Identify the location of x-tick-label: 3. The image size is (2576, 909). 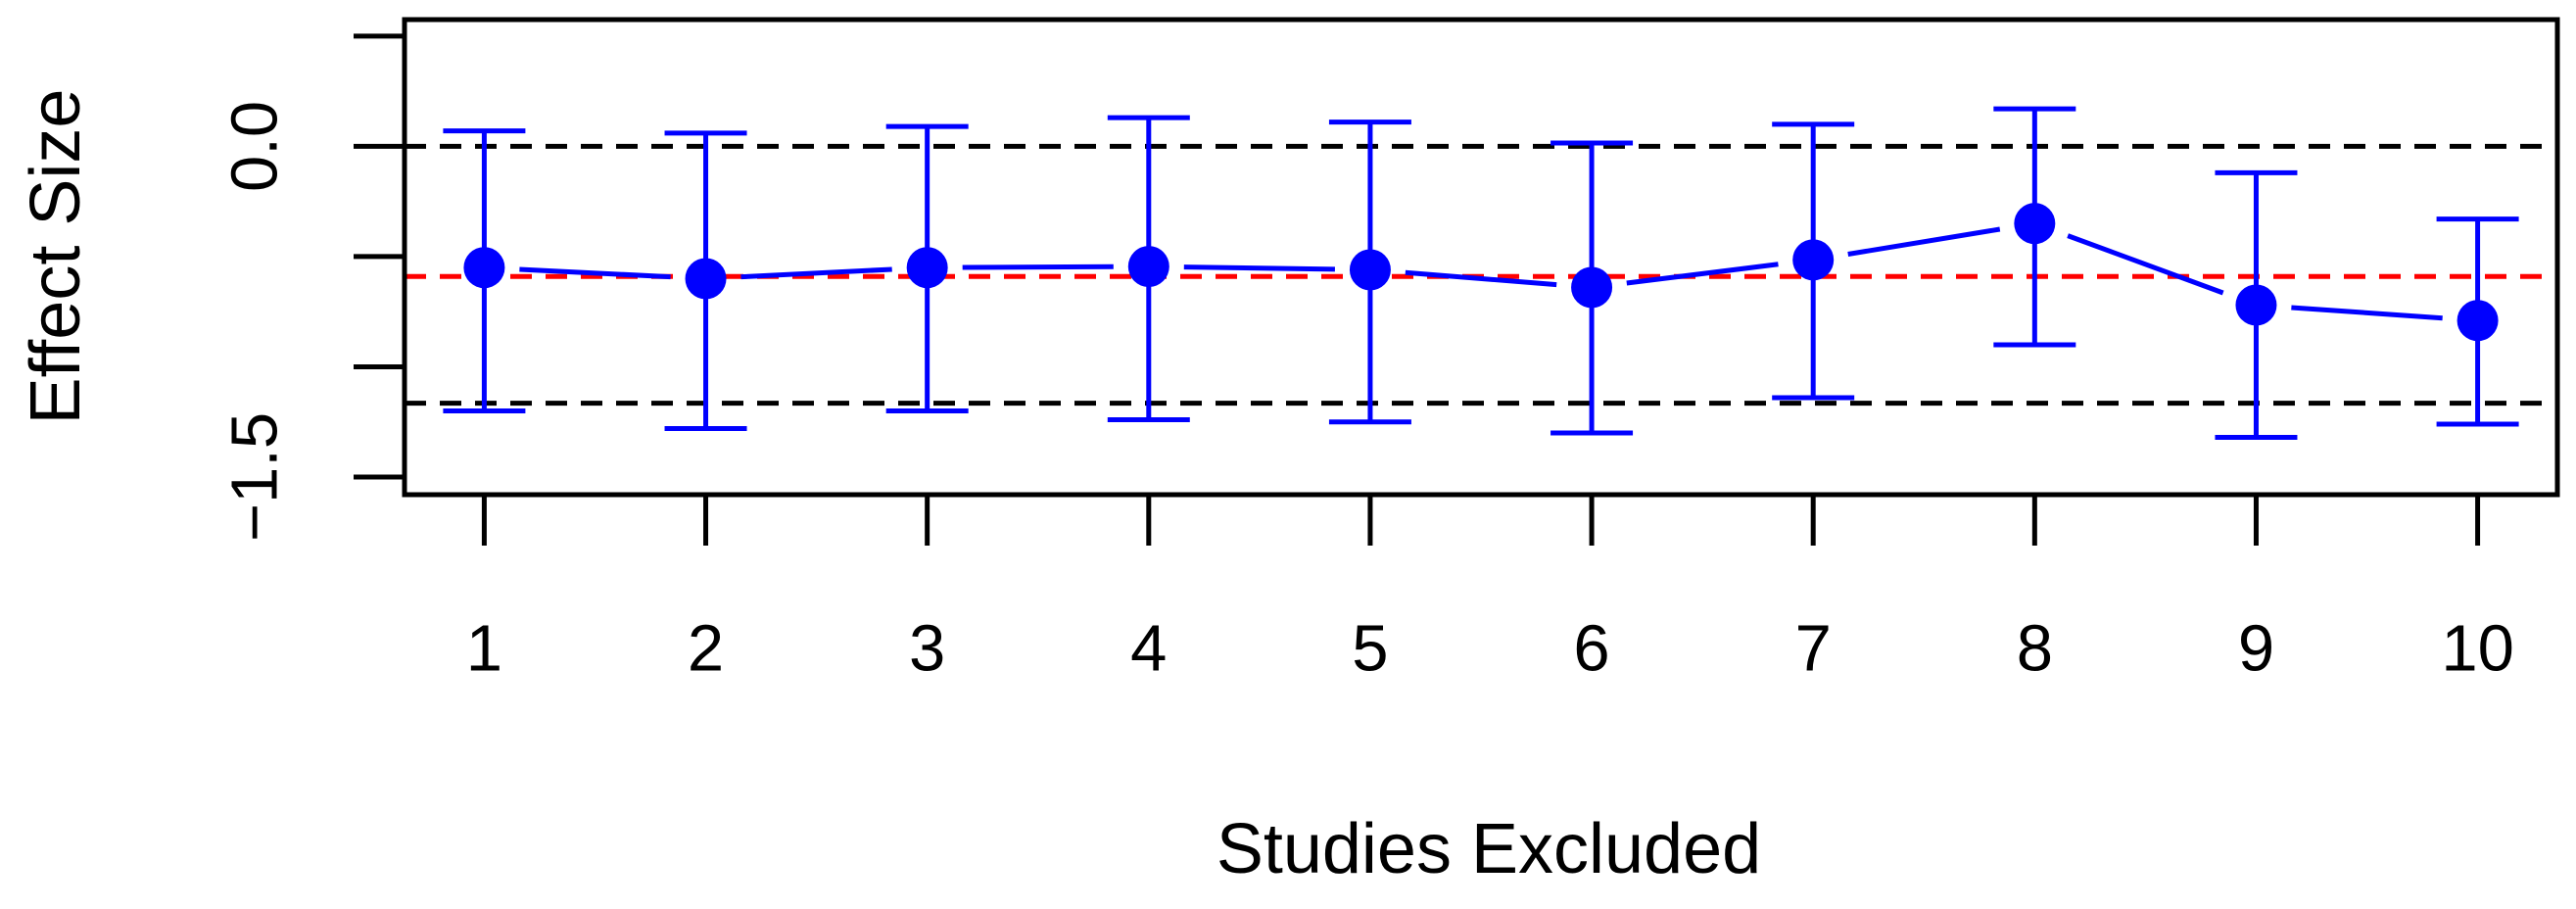
(927, 649).